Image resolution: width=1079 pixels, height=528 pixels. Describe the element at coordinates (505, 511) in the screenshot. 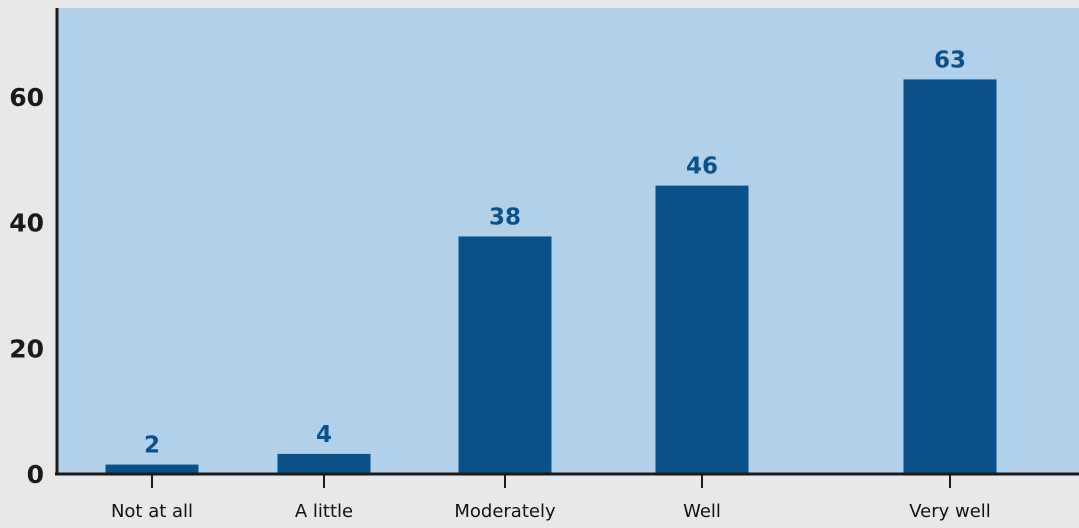

I see `x-tick-label: Moderately` at that location.